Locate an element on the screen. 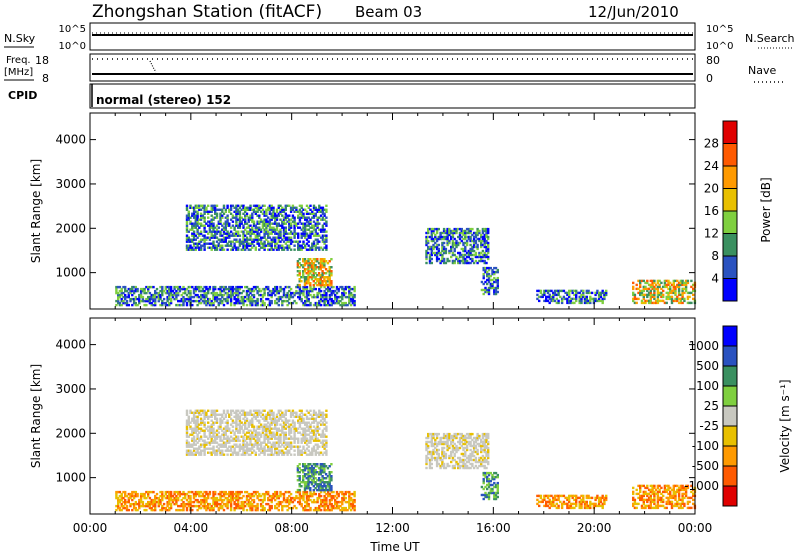 The width and height of the screenshot is (800, 554). power-ytick-label: 1000 is located at coordinates (70, 273).